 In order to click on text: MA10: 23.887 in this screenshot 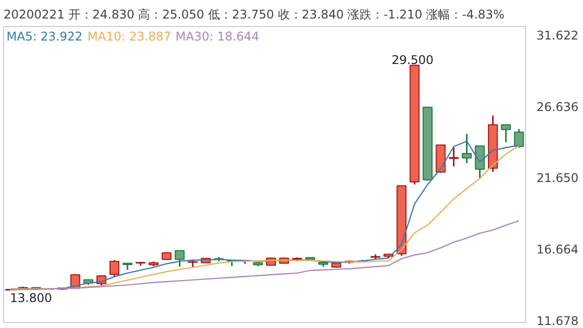, I will do `click(130, 37)`.